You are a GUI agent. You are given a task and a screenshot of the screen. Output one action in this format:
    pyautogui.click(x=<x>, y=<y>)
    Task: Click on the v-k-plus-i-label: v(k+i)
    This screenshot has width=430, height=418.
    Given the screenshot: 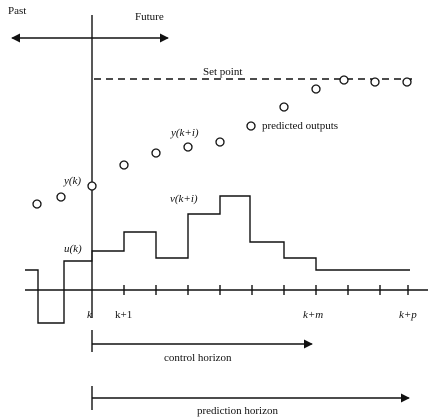 What is the action you would take?
    pyautogui.click(x=184, y=199)
    